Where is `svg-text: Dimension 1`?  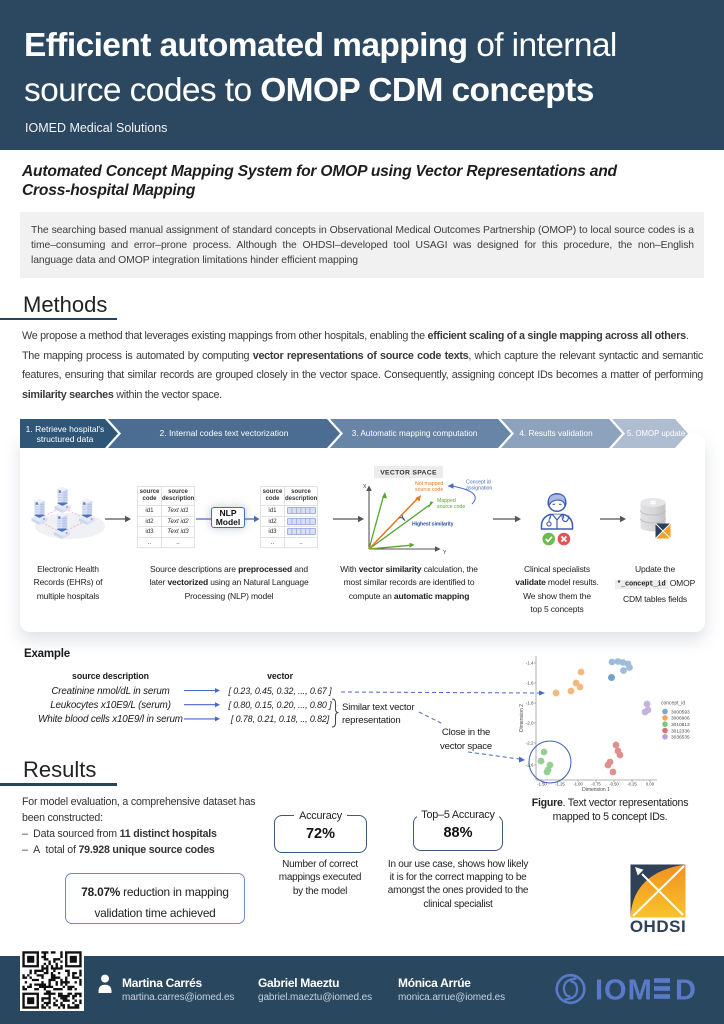 svg-text: Dimension 1 is located at coordinates (596, 790).